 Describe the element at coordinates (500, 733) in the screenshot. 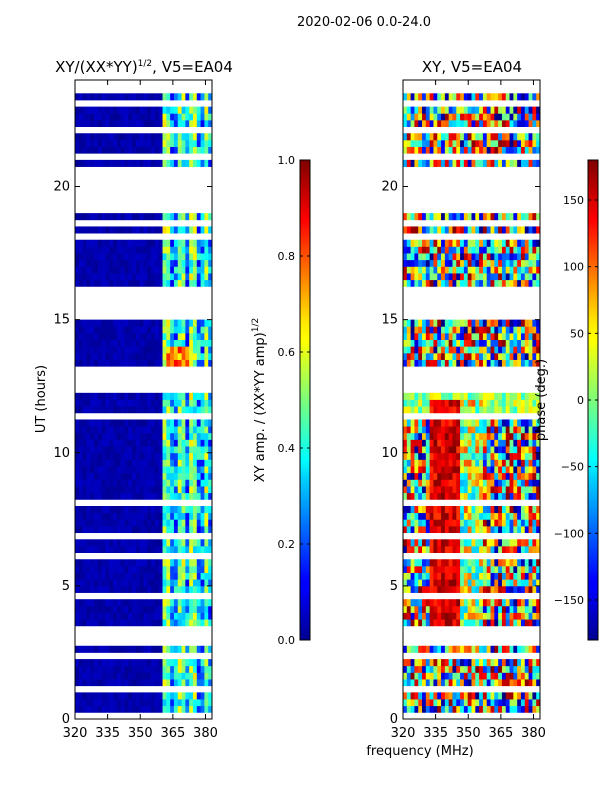

I see `x-tick-label: 365` at that location.